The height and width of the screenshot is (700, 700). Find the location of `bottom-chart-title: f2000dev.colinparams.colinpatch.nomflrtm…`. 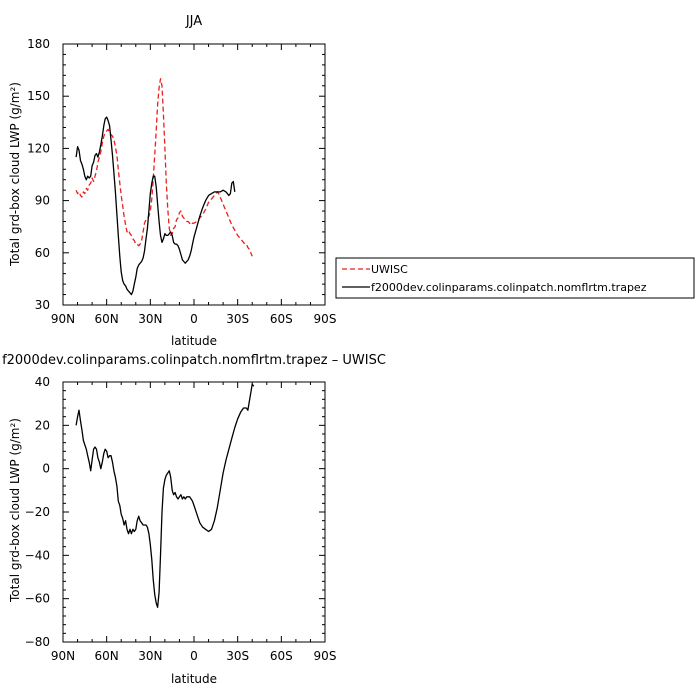

bottom-chart-title: f2000dev.colinparams.colinpatch.nomflrtm… is located at coordinates (194, 360).